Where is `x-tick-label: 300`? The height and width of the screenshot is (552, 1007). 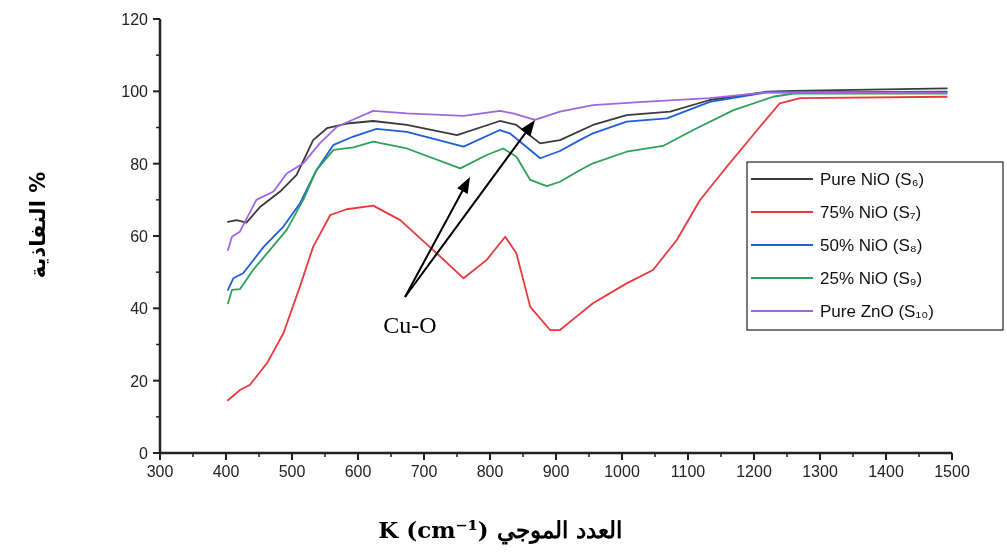
x-tick-label: 300 is located at coordinates (160, 471).